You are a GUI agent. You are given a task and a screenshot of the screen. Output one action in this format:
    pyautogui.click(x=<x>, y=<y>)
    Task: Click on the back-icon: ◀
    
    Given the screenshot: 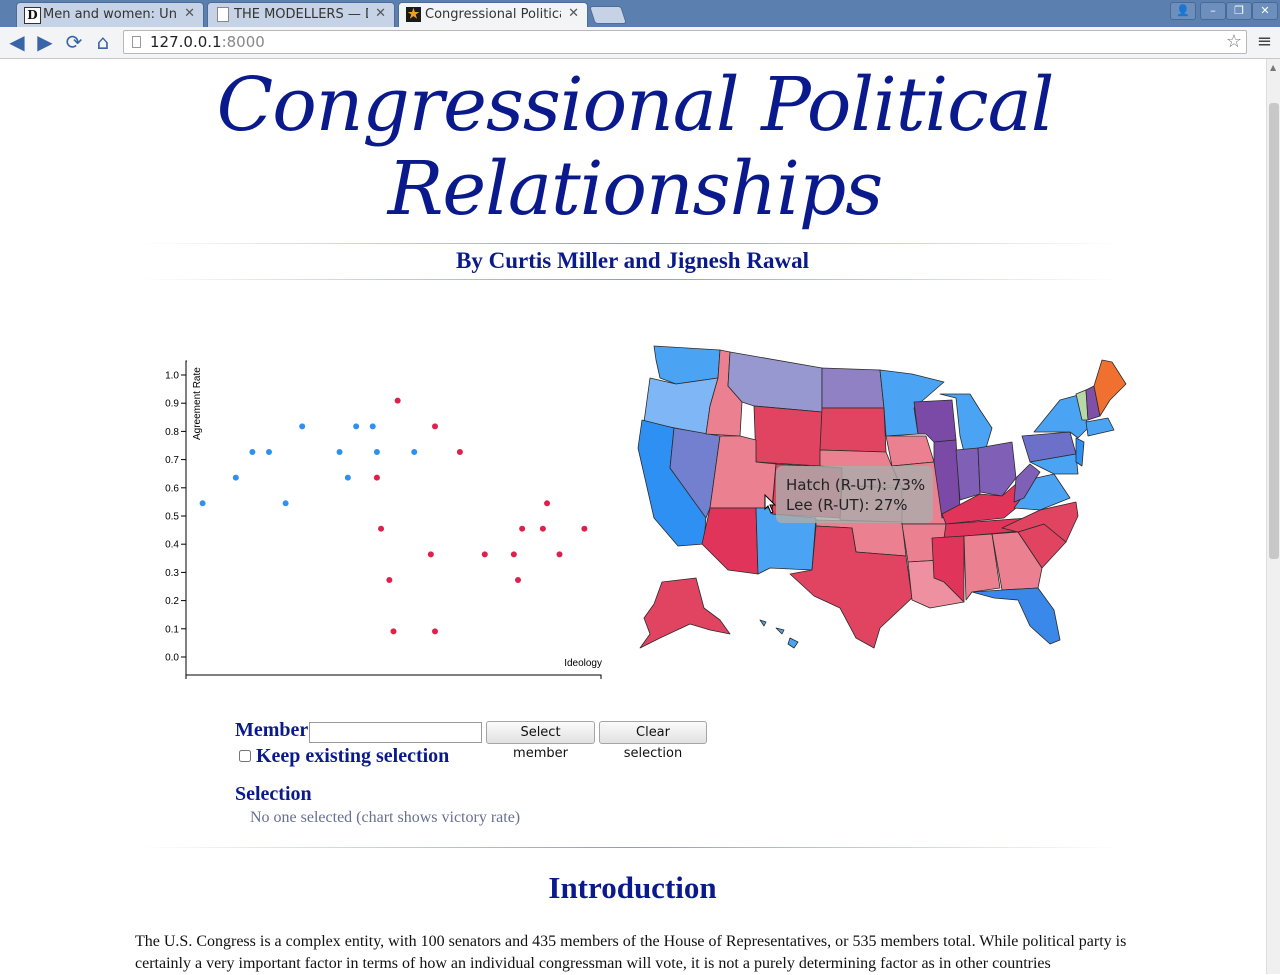 What is the action you would take?
    pyautogui.click(x=17, y=42)
    